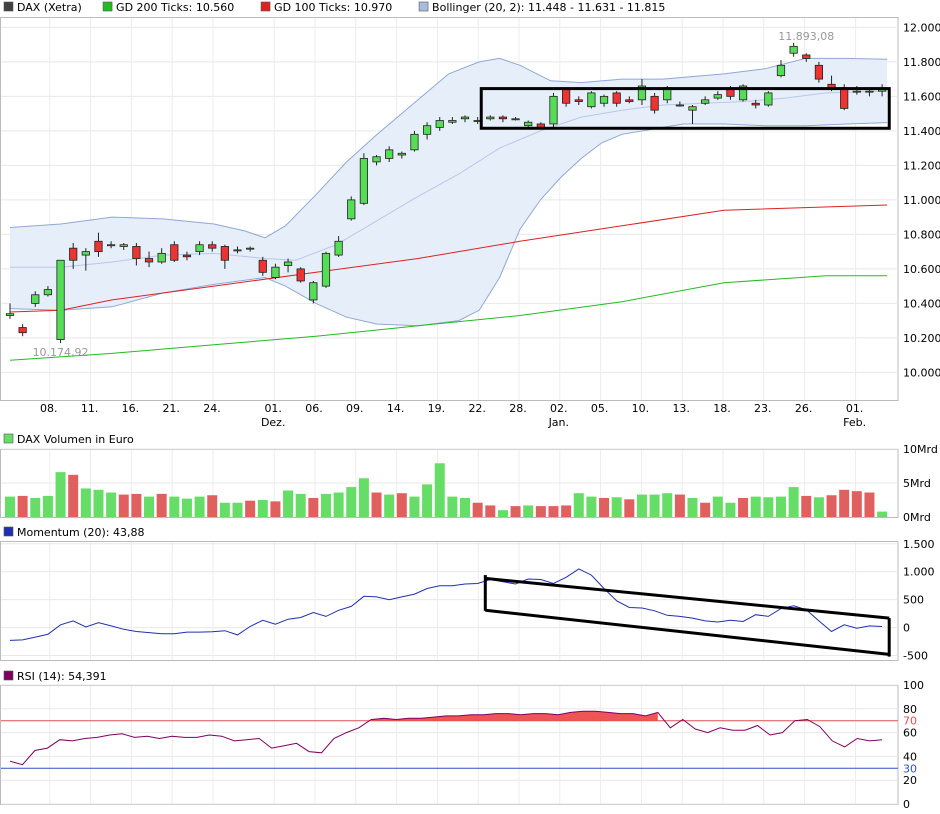  Describe the element at coordinates (396, 408) in the screenshot. I see `price-x-tick-8: 14.` at that location.